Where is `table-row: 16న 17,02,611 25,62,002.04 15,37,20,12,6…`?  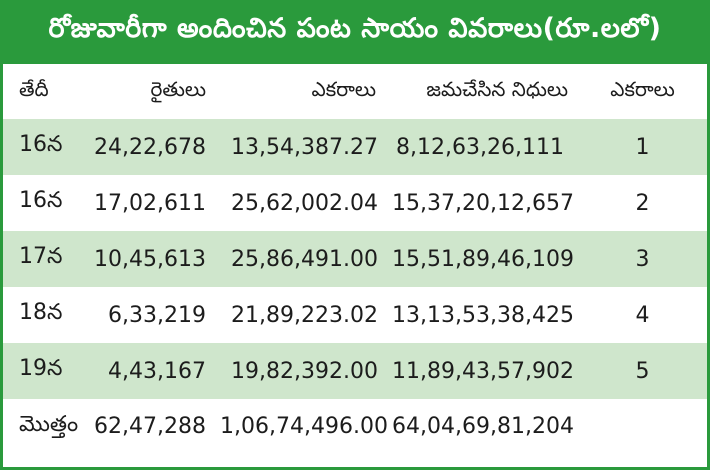 table-row: 16న 17,02,611 25,62,002.04 15,37,20,12,6… is located at coordinates (355, 203).